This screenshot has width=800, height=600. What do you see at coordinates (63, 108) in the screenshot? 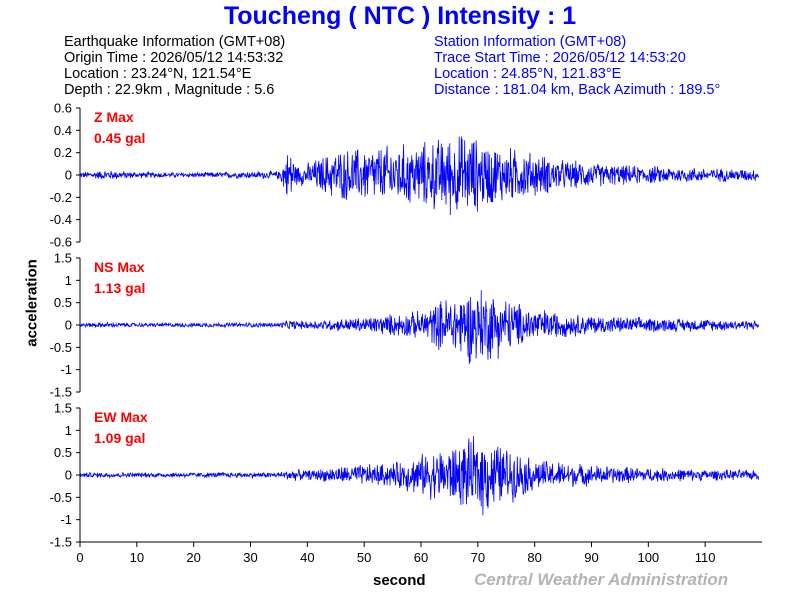
I see `y-tick-label-z: 0.6` at bounding box center [63, 108].